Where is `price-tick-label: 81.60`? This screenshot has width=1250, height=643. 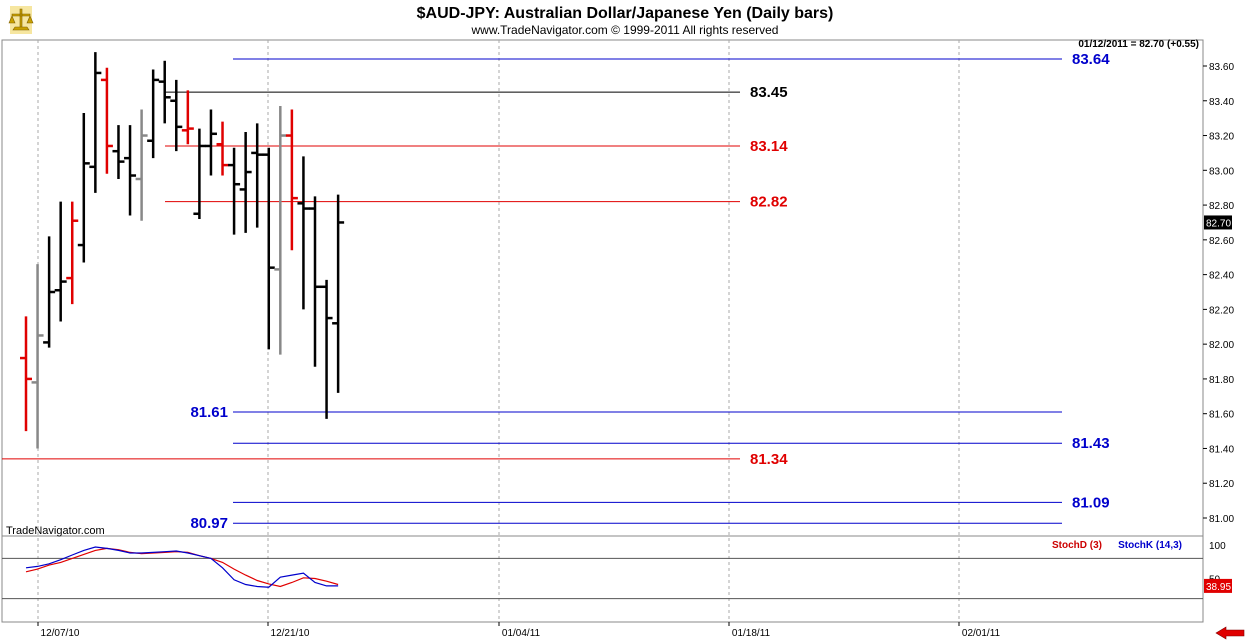
price-tick-label: 81.60 is located at coordinates (1221, 415).